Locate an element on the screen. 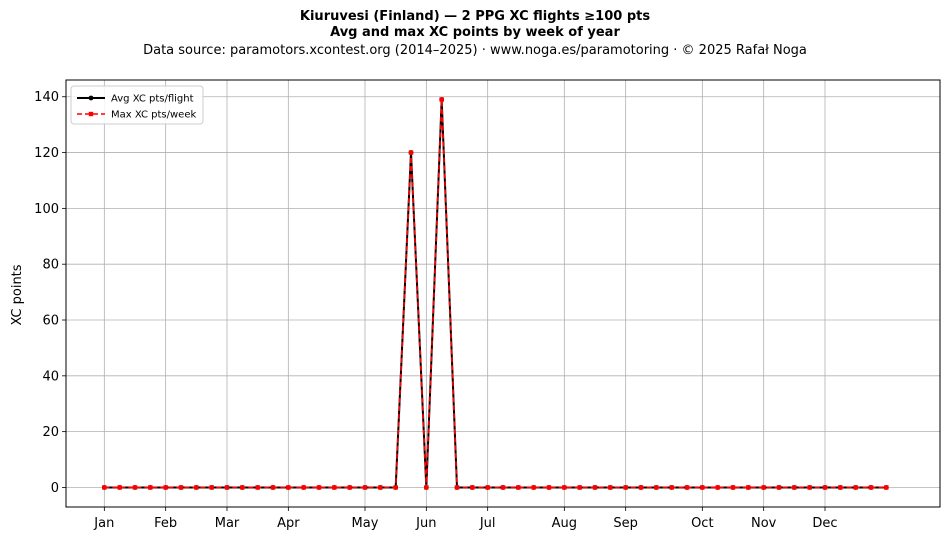 This screenshot has height=539, width=950. x-tick-label-jan: Jan is located at coordinates (103, 523).